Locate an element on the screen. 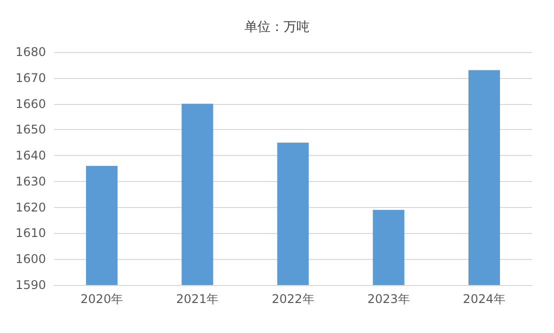 The image size is (554, 333). y-tick-label: 1640 is located at coordinates (30, 155).